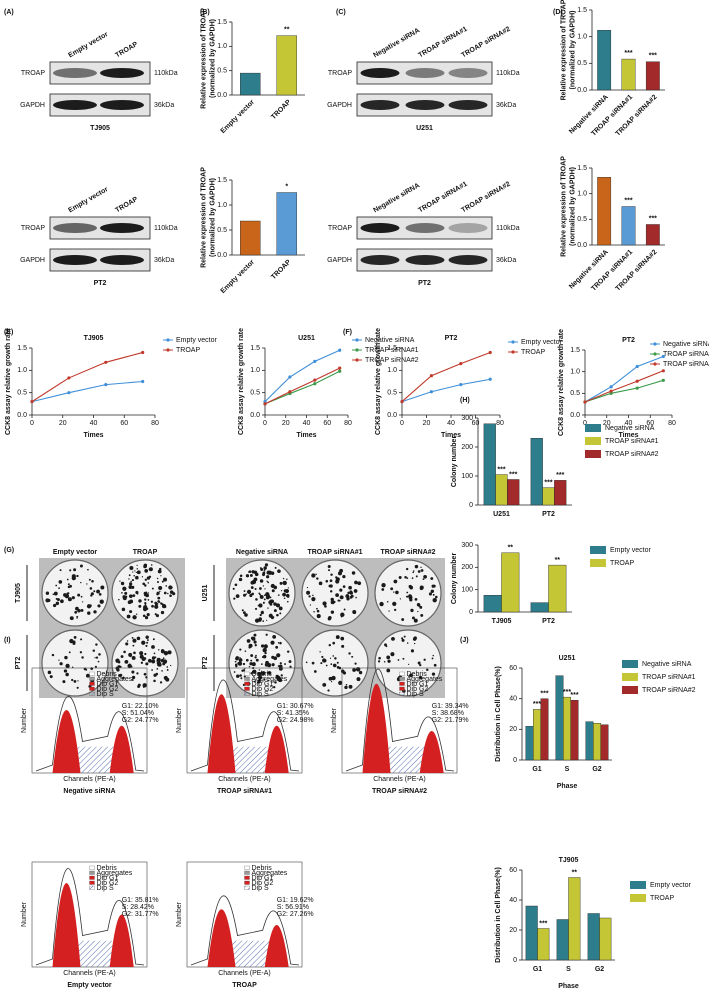  Describe the element at coordinates (378, 381) in the screenshot. I see `y-axis-title: CCK8 assay relative growth rate` at that location.